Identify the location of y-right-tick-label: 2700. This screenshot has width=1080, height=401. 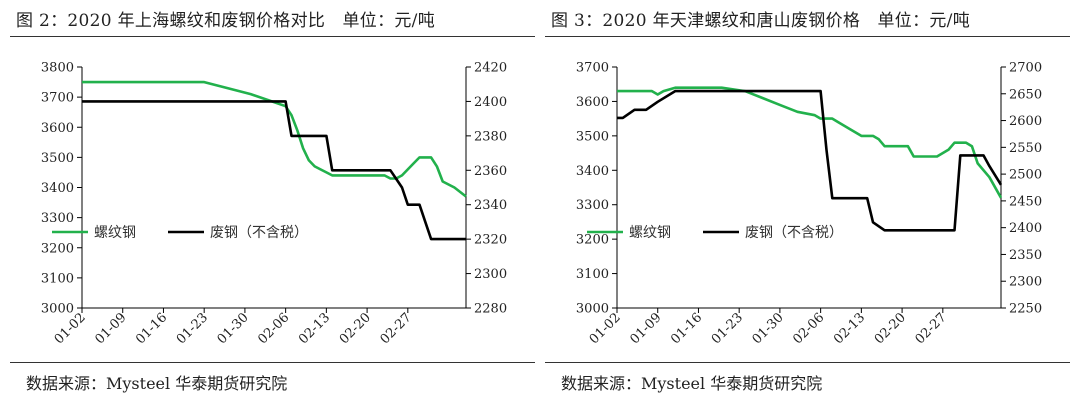
(1025, 68).